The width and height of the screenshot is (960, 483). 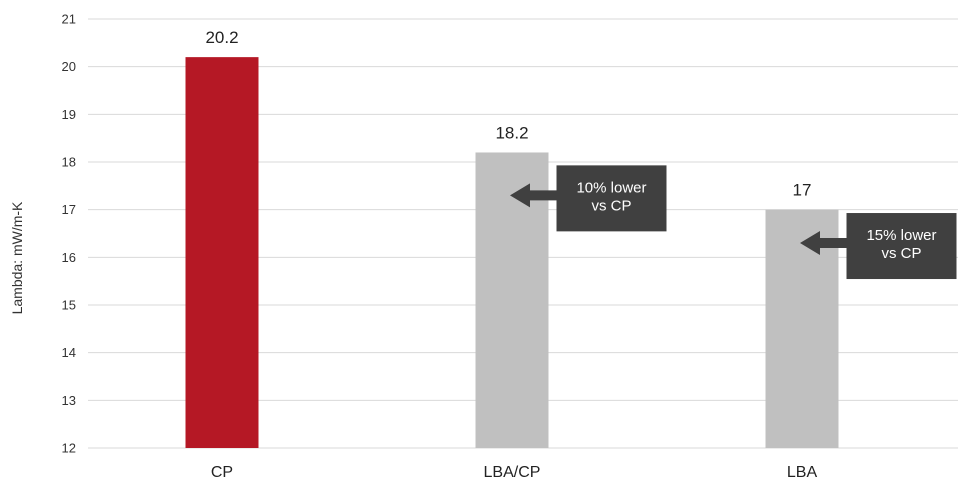 What do you see at coordinates (69, 209) in the screenshot?
I see `y-tick-label: 17` at bounding box center [69, 209].